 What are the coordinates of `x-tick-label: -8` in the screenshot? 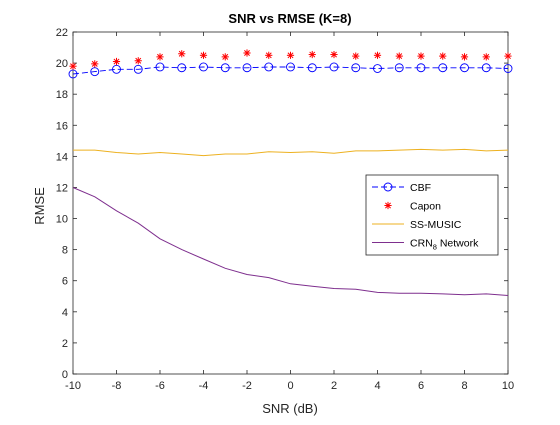 It's located at (117, 386).